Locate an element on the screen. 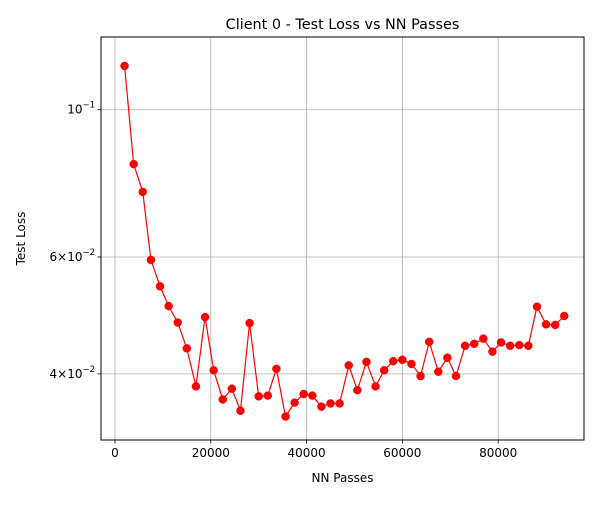 The image size is (600, 505). y-tick-label: 6×10⁻² is located at coordinates (73, 256).